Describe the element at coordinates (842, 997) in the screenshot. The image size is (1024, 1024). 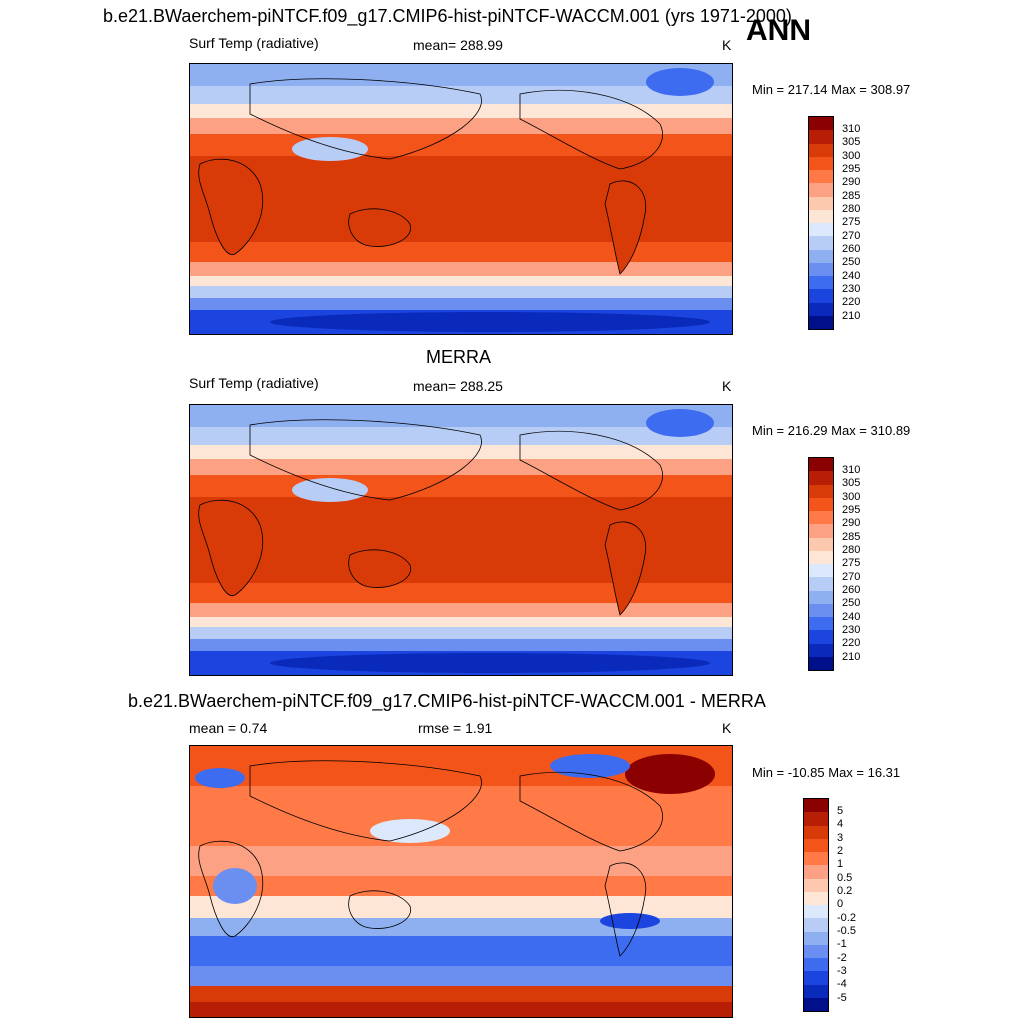
I see `colorbar-tick: -5` at that location.